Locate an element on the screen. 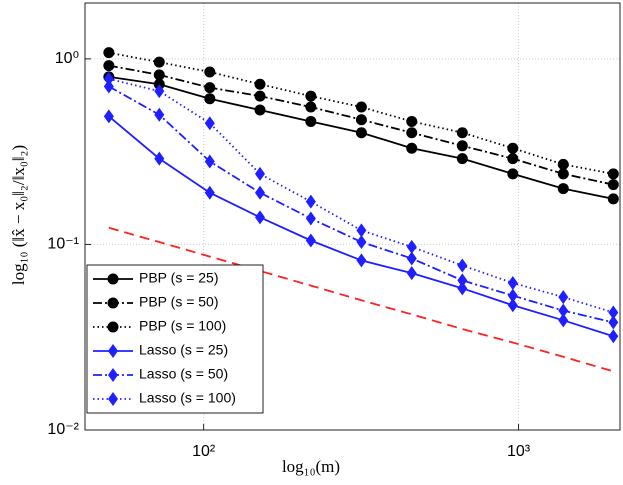 The width and height of the screenshot is (623, 485). legend-box is located at coordinates (175, 339).